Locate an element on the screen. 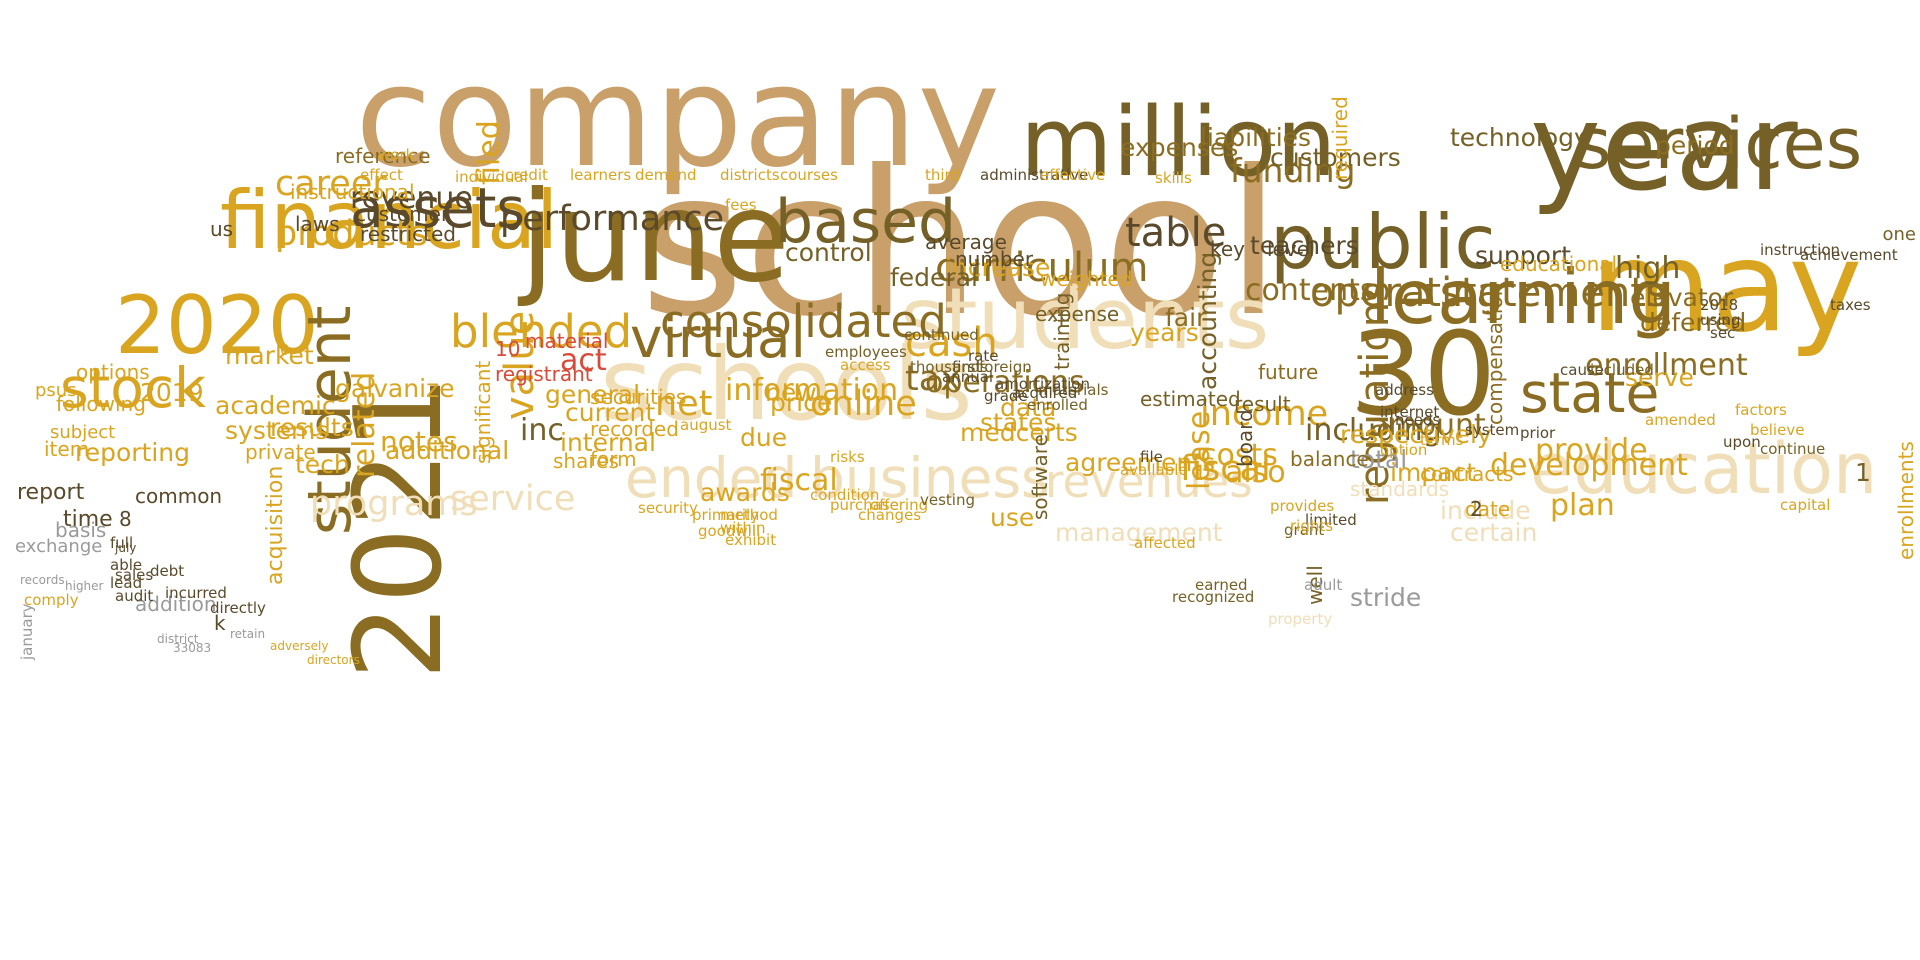 This screenshot has width=1920, height=960. cloud-word: 2020 is located at coordinates (217, 325).